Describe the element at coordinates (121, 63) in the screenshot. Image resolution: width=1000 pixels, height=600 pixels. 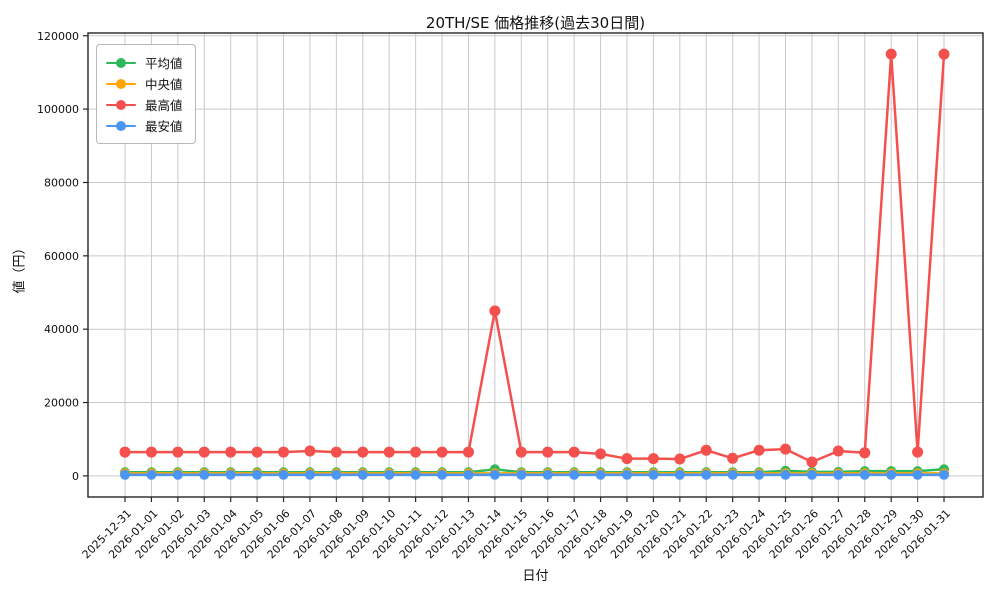
I see `legend-marker-average` at that location.